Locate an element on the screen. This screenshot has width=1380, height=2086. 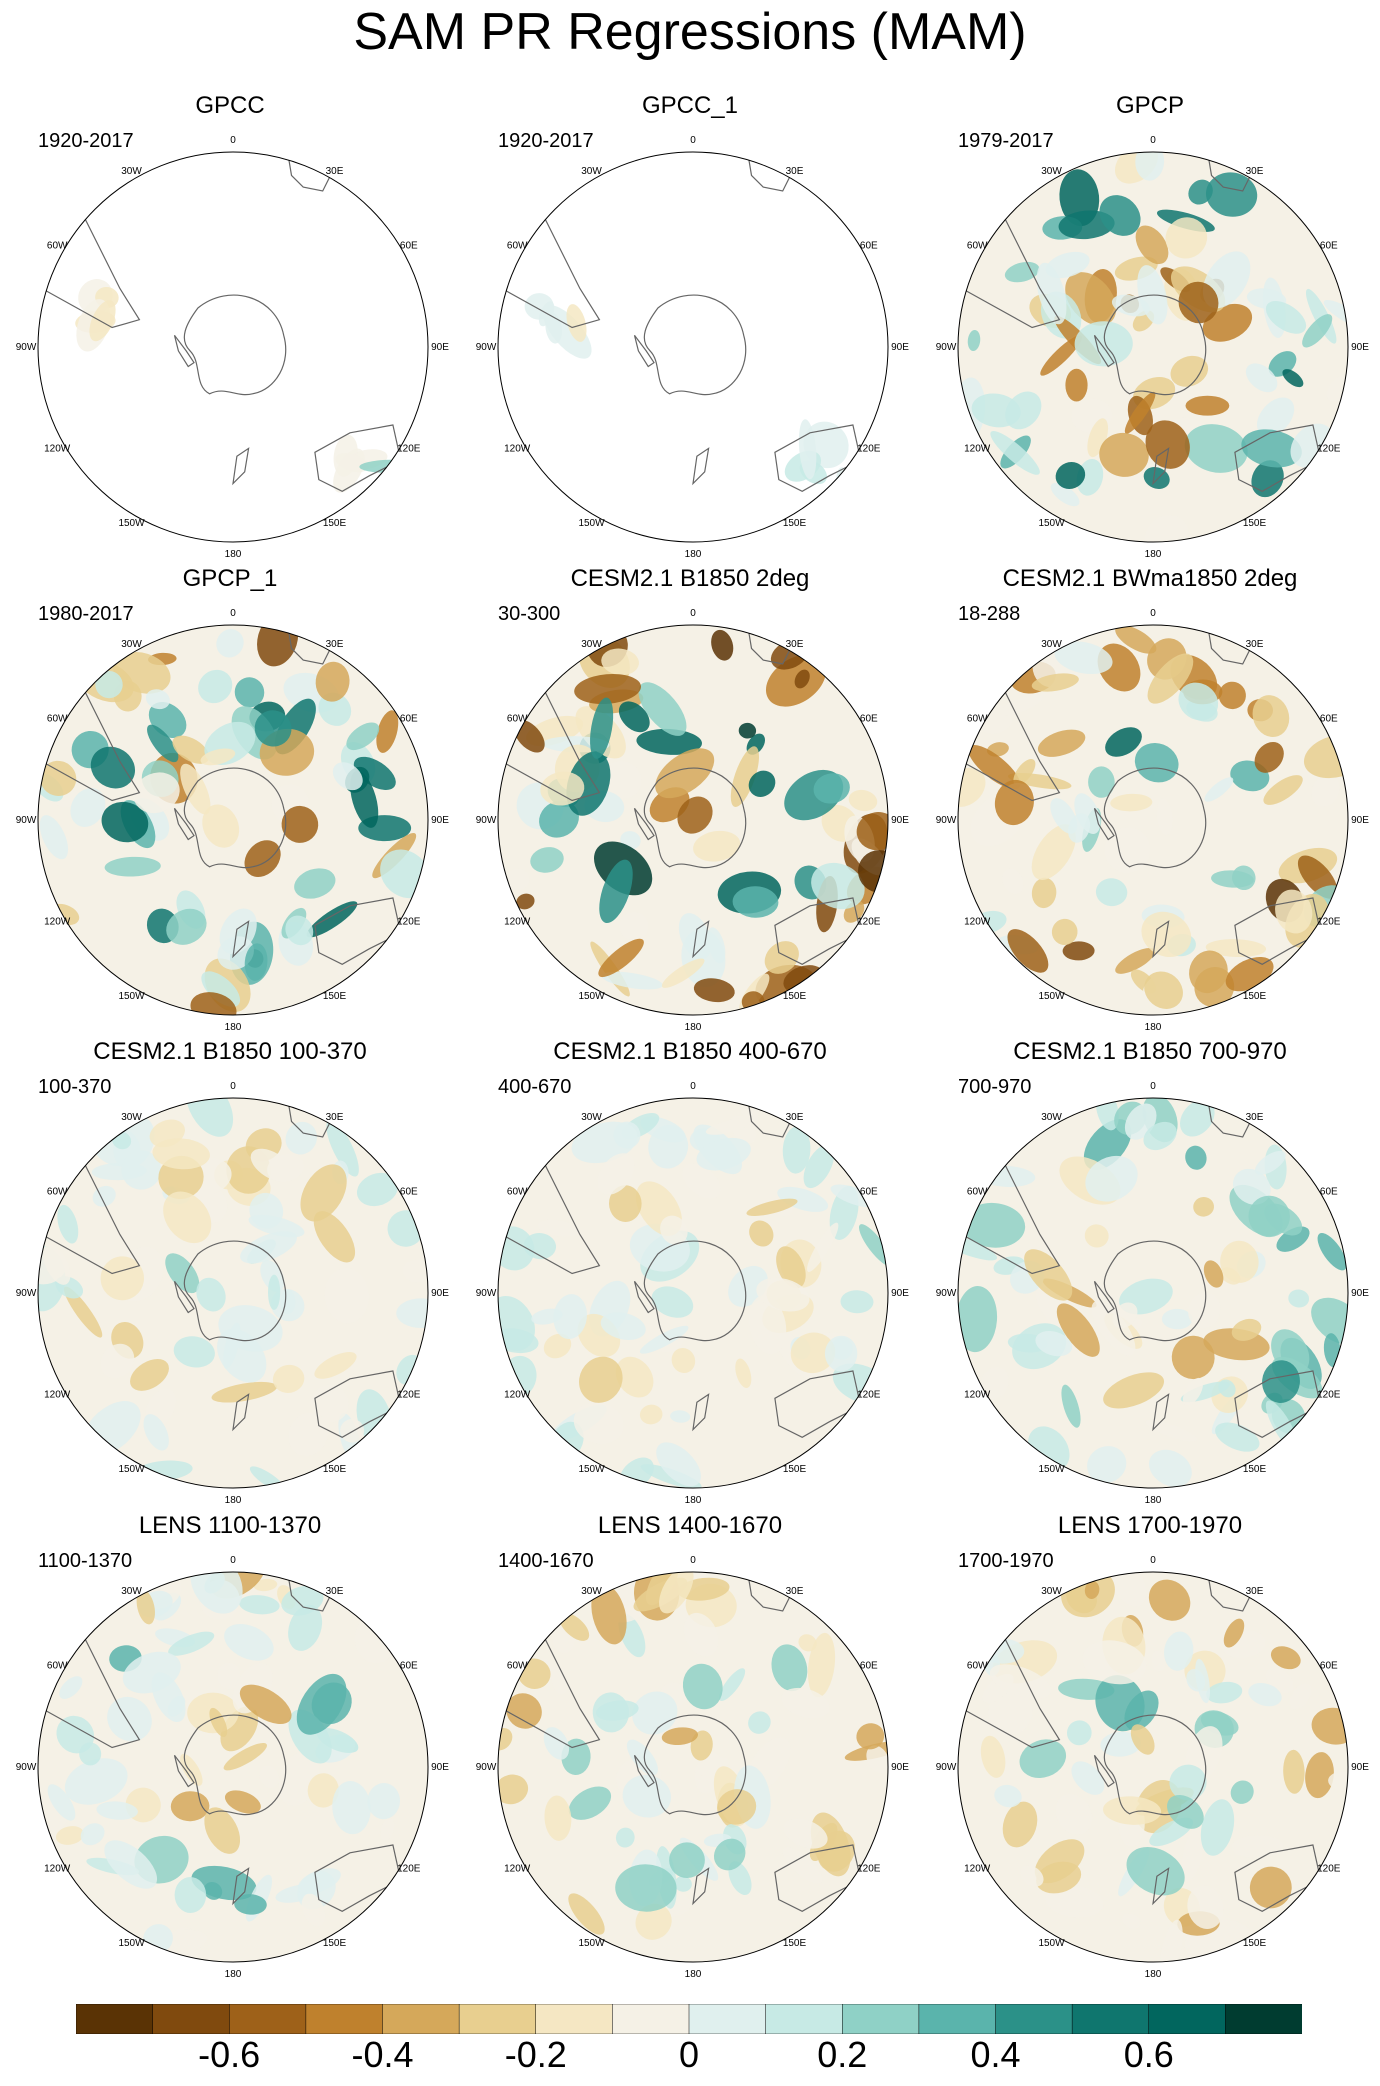
panel-year-range: 400-670 is located at coordinates (535, 1087).